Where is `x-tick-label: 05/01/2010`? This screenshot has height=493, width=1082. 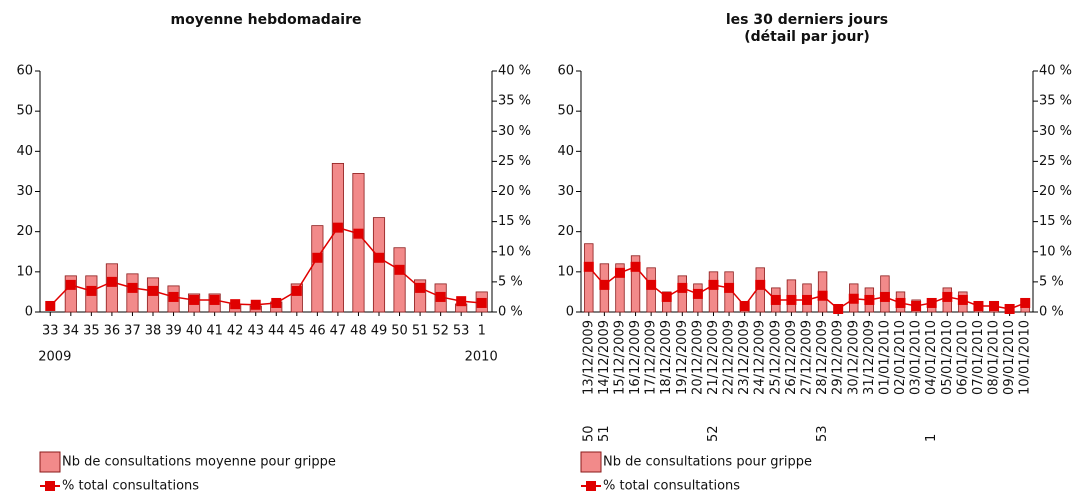
x-tick-label: 05/01/2010 is located at coordinates (947, 357).